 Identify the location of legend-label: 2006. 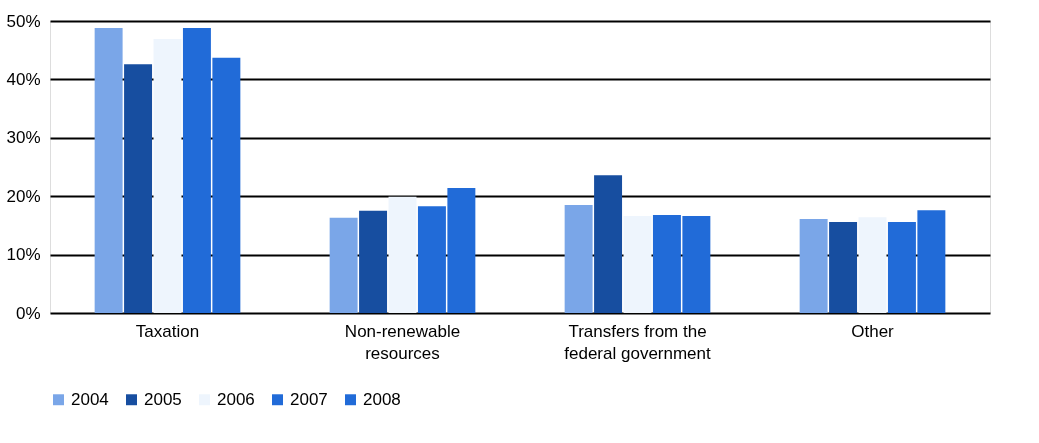
(236, 399).